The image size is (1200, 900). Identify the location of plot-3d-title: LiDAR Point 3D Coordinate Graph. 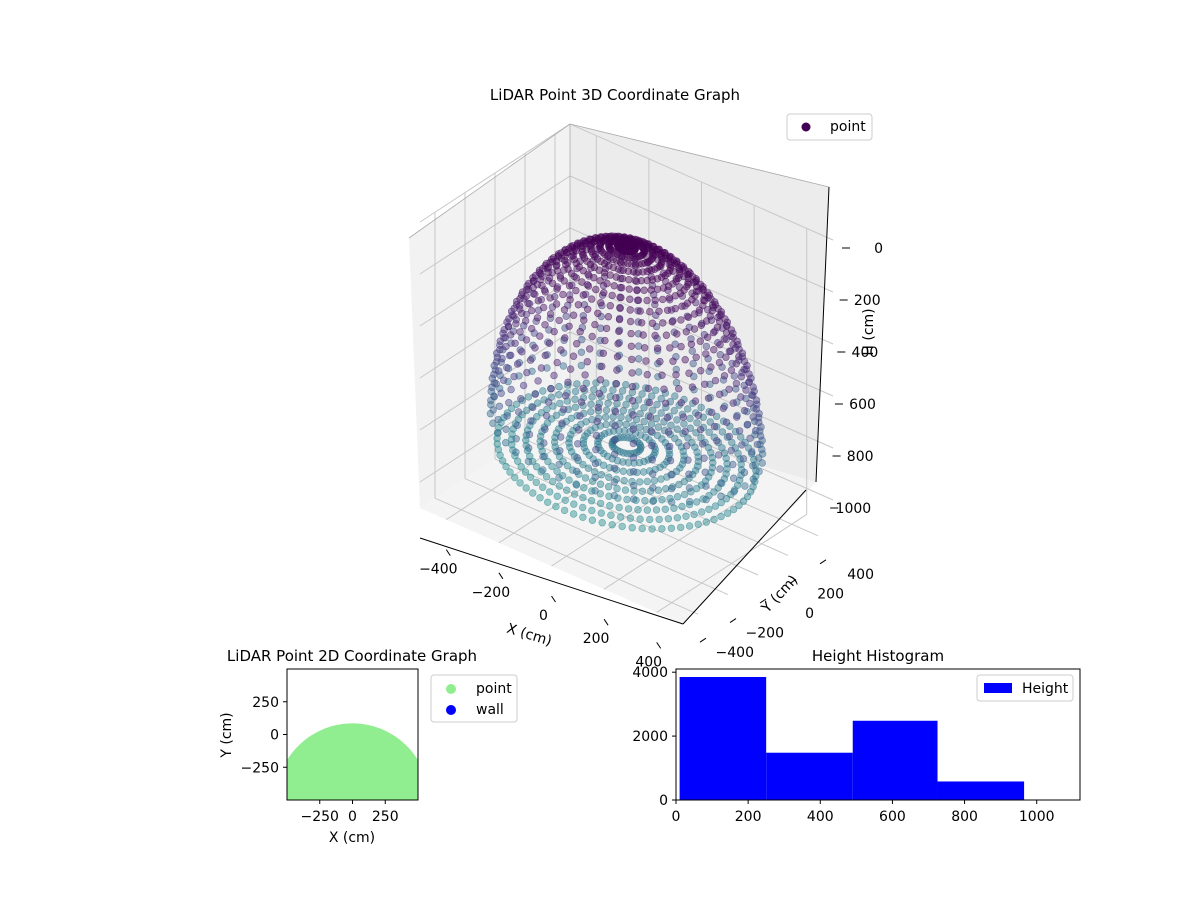
(615, 95).